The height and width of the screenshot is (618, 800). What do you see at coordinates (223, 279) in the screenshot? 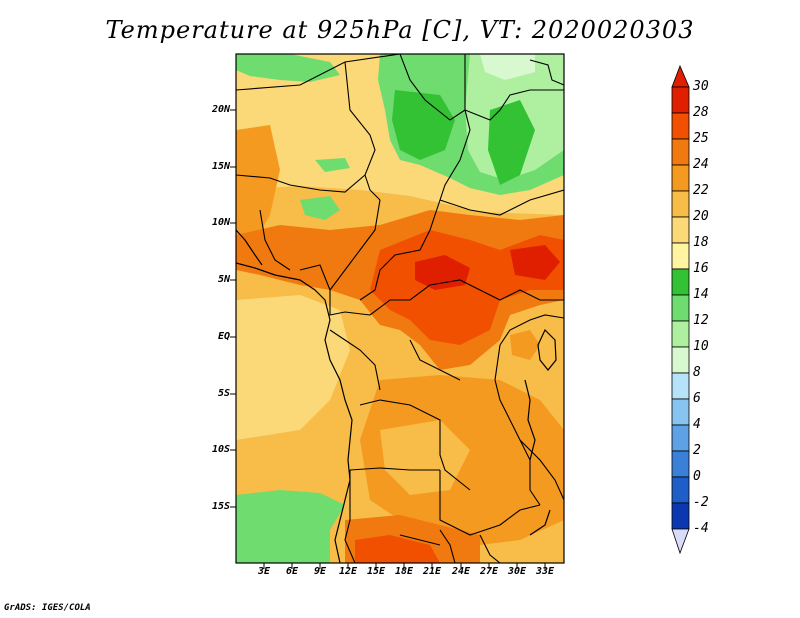
I see `lat-label-5n: 5N` at bounding box center [223, 279].